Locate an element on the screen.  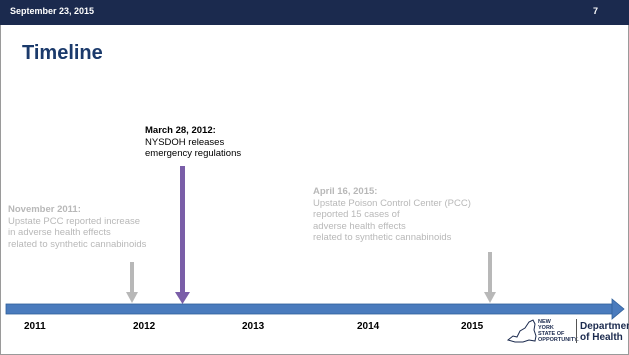
ny-state-outline-icon is located at coordinates (521, 331).